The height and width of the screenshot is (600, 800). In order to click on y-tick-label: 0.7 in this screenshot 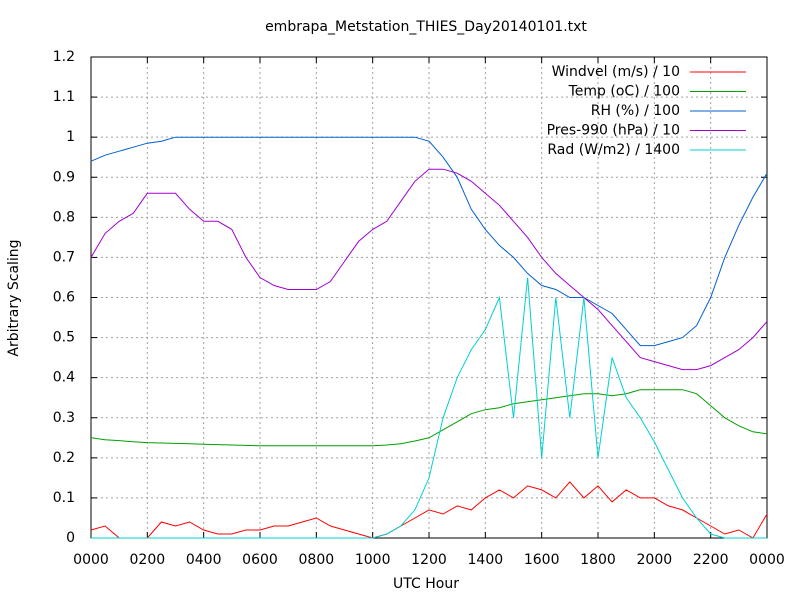, I will do `click(64, 257)`.